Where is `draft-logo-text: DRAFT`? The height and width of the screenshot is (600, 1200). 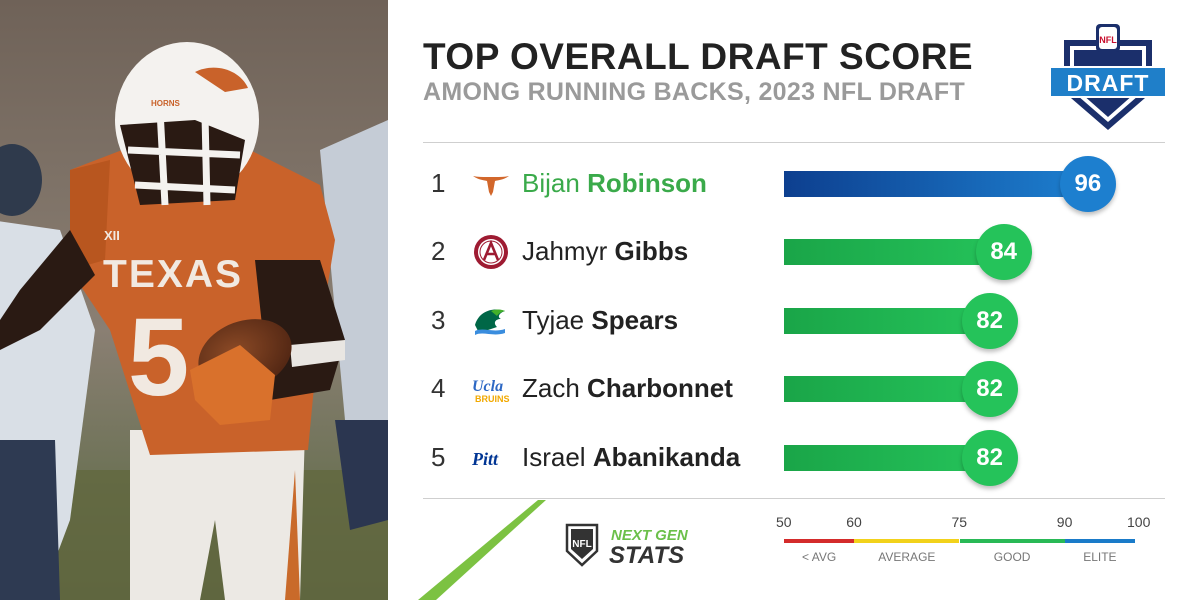
draft-logo-text: DRAFT is located at coordinates (1108, 83).